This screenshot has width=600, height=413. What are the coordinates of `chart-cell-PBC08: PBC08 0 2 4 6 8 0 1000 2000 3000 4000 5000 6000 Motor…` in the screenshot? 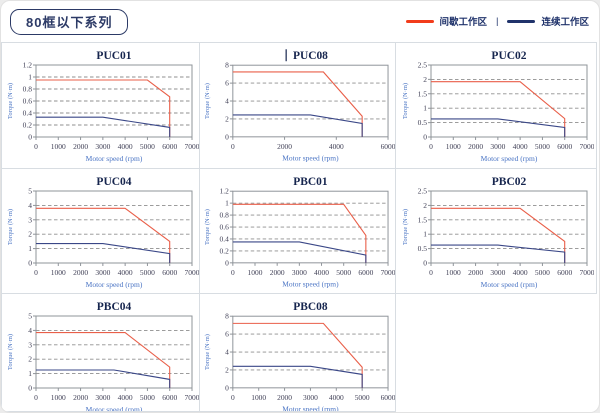 It's located at (297, 352).